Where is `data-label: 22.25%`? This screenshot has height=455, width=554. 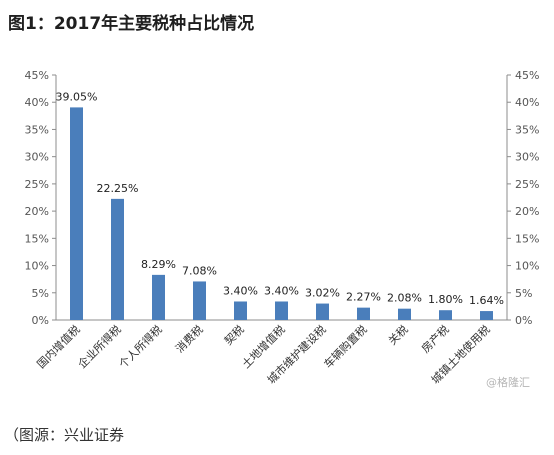 data-label: 22.25% is located at coordinates (118, 188).